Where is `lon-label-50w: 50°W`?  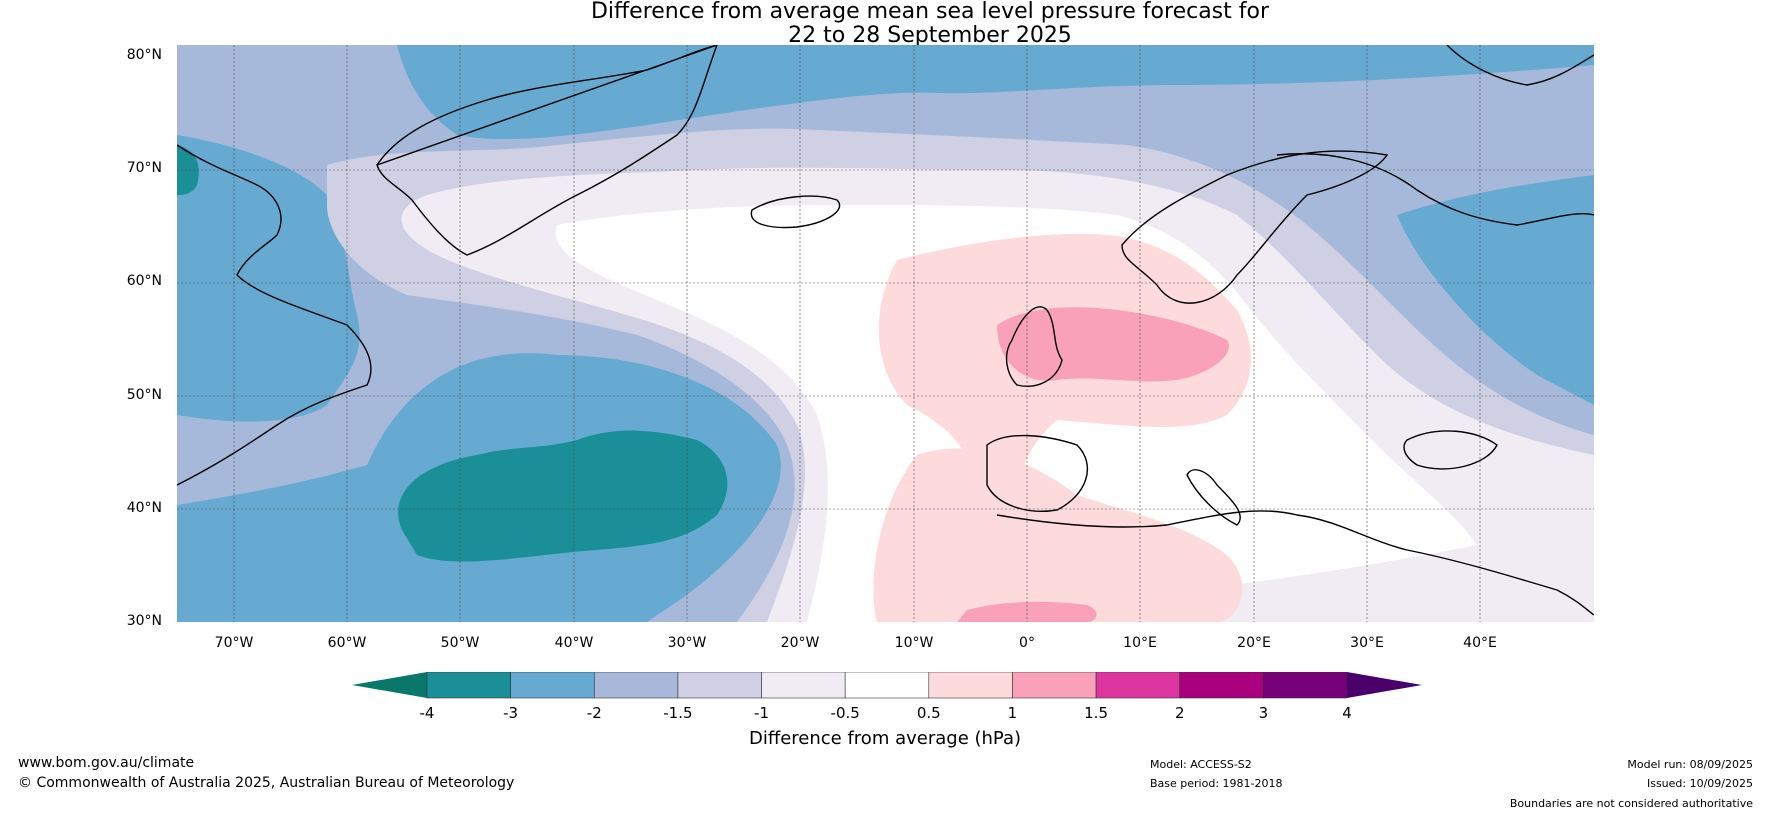
lon-label-50w: 50°W is located at coordinates (460, 643).